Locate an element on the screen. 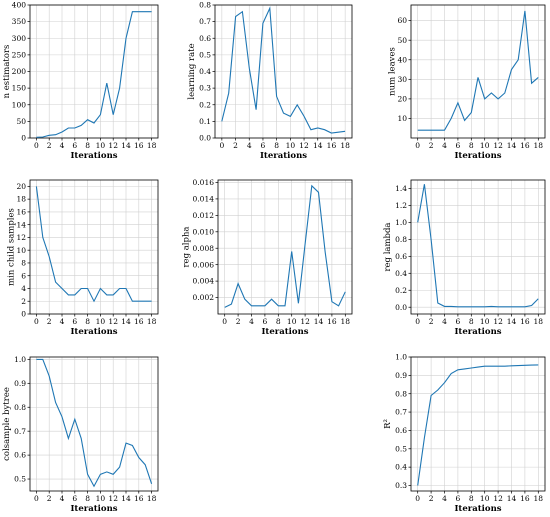 The height and width of the screenshot is (517, 550). y-tick-label: 250 is located at coordinates (19, 54).